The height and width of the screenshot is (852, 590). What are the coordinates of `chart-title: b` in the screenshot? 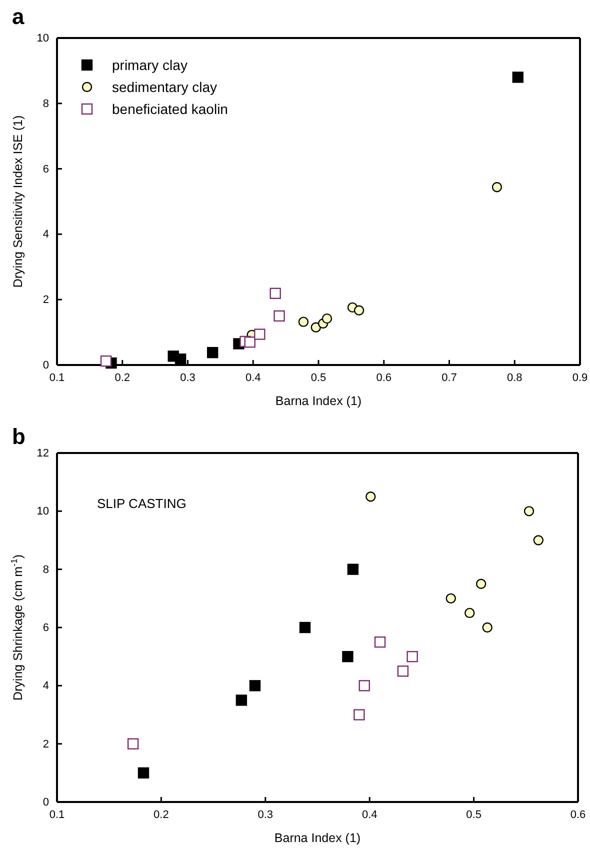 It's located at (19, 436).